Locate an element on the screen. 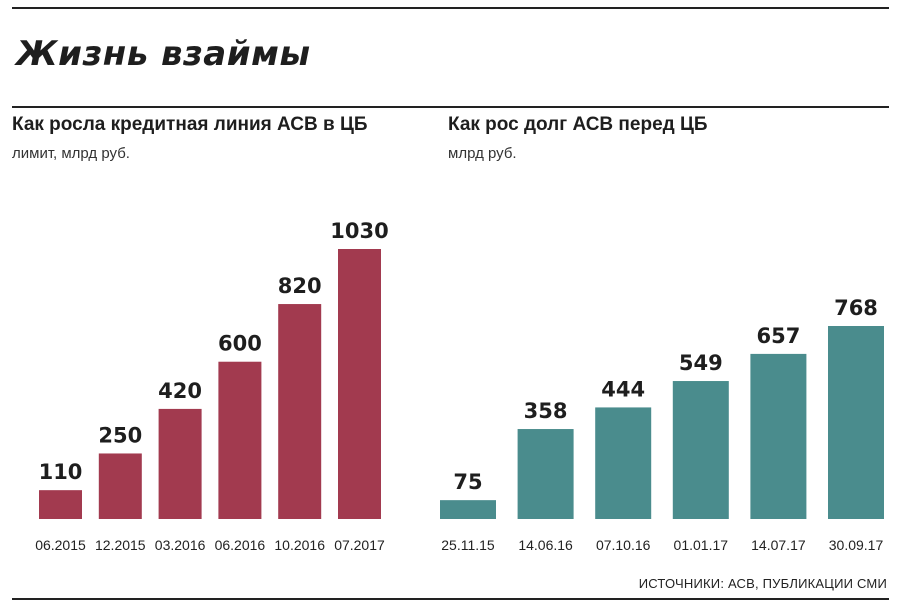 Image resolution: width=901 pixels, height=609 pixels. credit-line-value-label: 820 is located at coordinates (300, 286).